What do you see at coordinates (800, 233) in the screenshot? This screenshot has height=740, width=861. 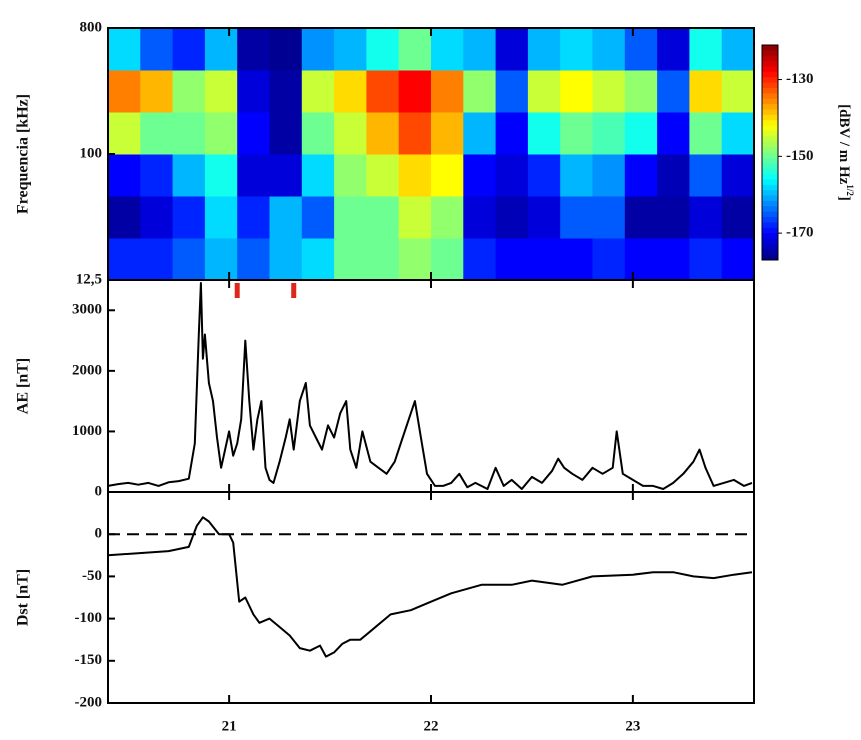 I see `colorbar-tick-label: -170` at bounding box center [800, 233].